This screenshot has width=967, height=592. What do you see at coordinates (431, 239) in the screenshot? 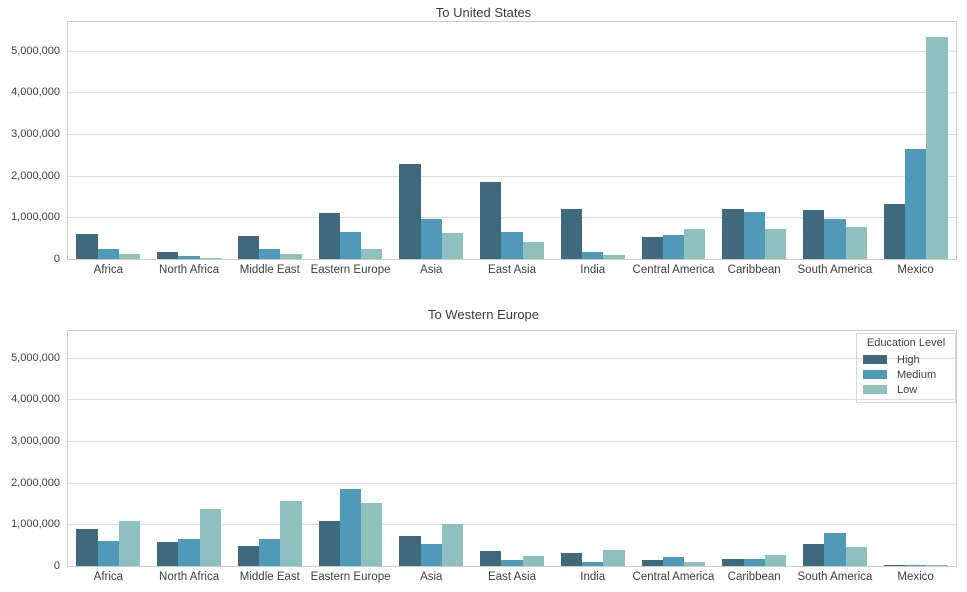
I see `bar-medium-asia` at bounding box center [431, 239].